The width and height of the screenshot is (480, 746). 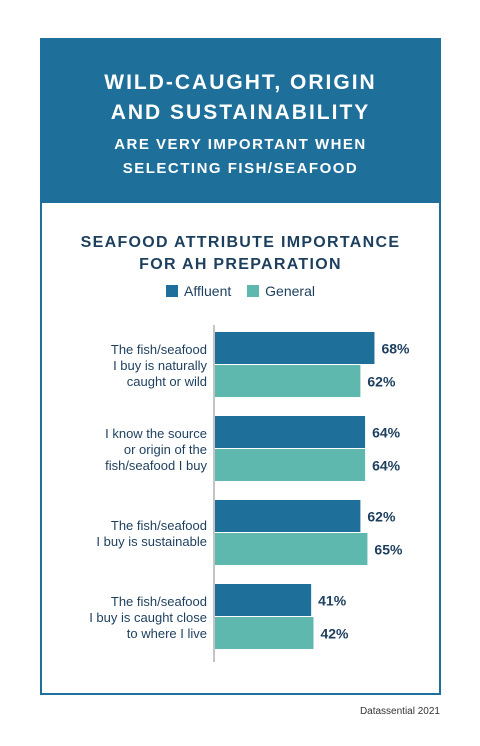 I want to click on data-label-general: 65%, so click(x=388, y=550).